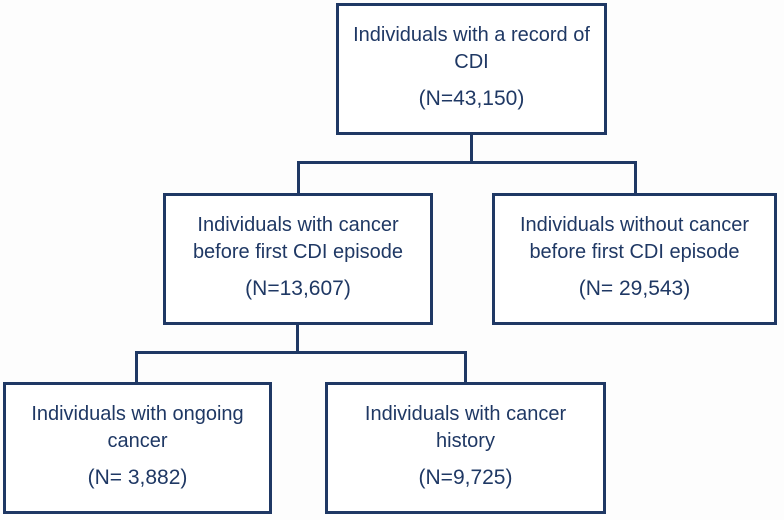 The image size is (784, 520). I want to click on connector-root-stem, so click(471, 149).